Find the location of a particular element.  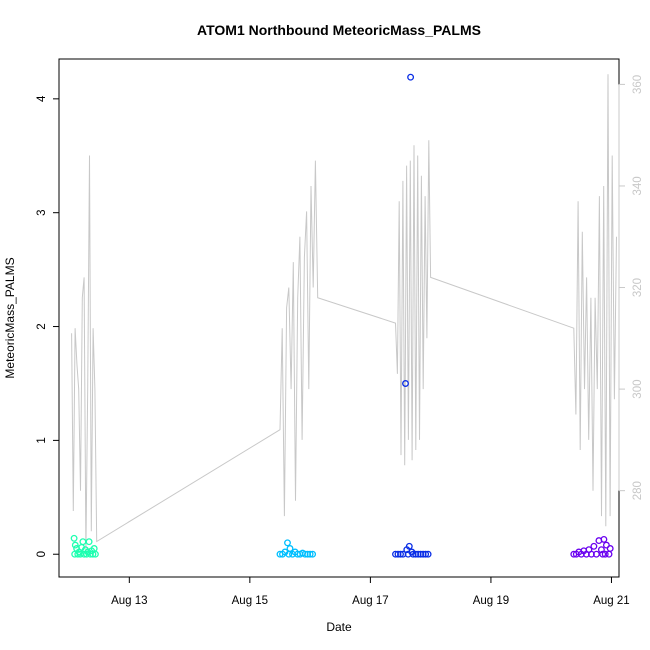

x-axis-tick-label: Aug 15 is located at coordinates (250, 601).